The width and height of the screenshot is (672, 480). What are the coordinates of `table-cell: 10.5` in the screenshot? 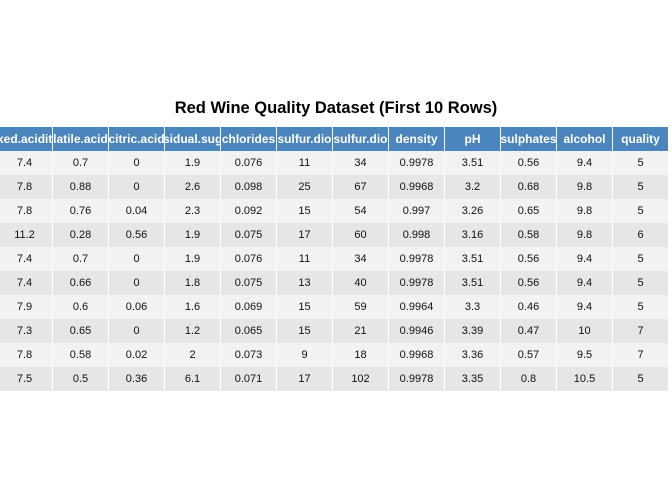 It's located at (584, 379).